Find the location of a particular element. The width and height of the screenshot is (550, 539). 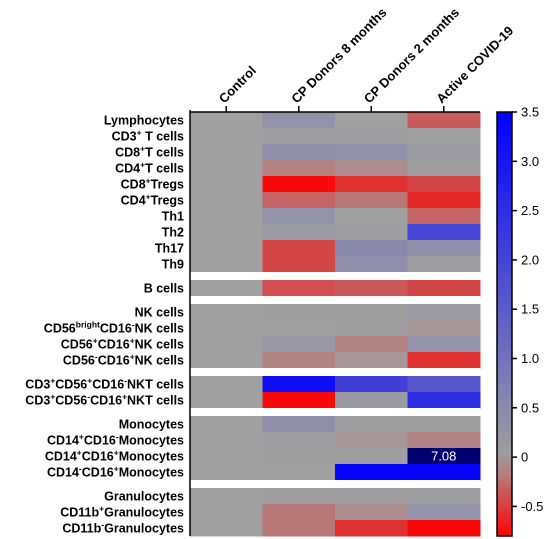

row-label: Monocytes is located at coordinates (151, 425).